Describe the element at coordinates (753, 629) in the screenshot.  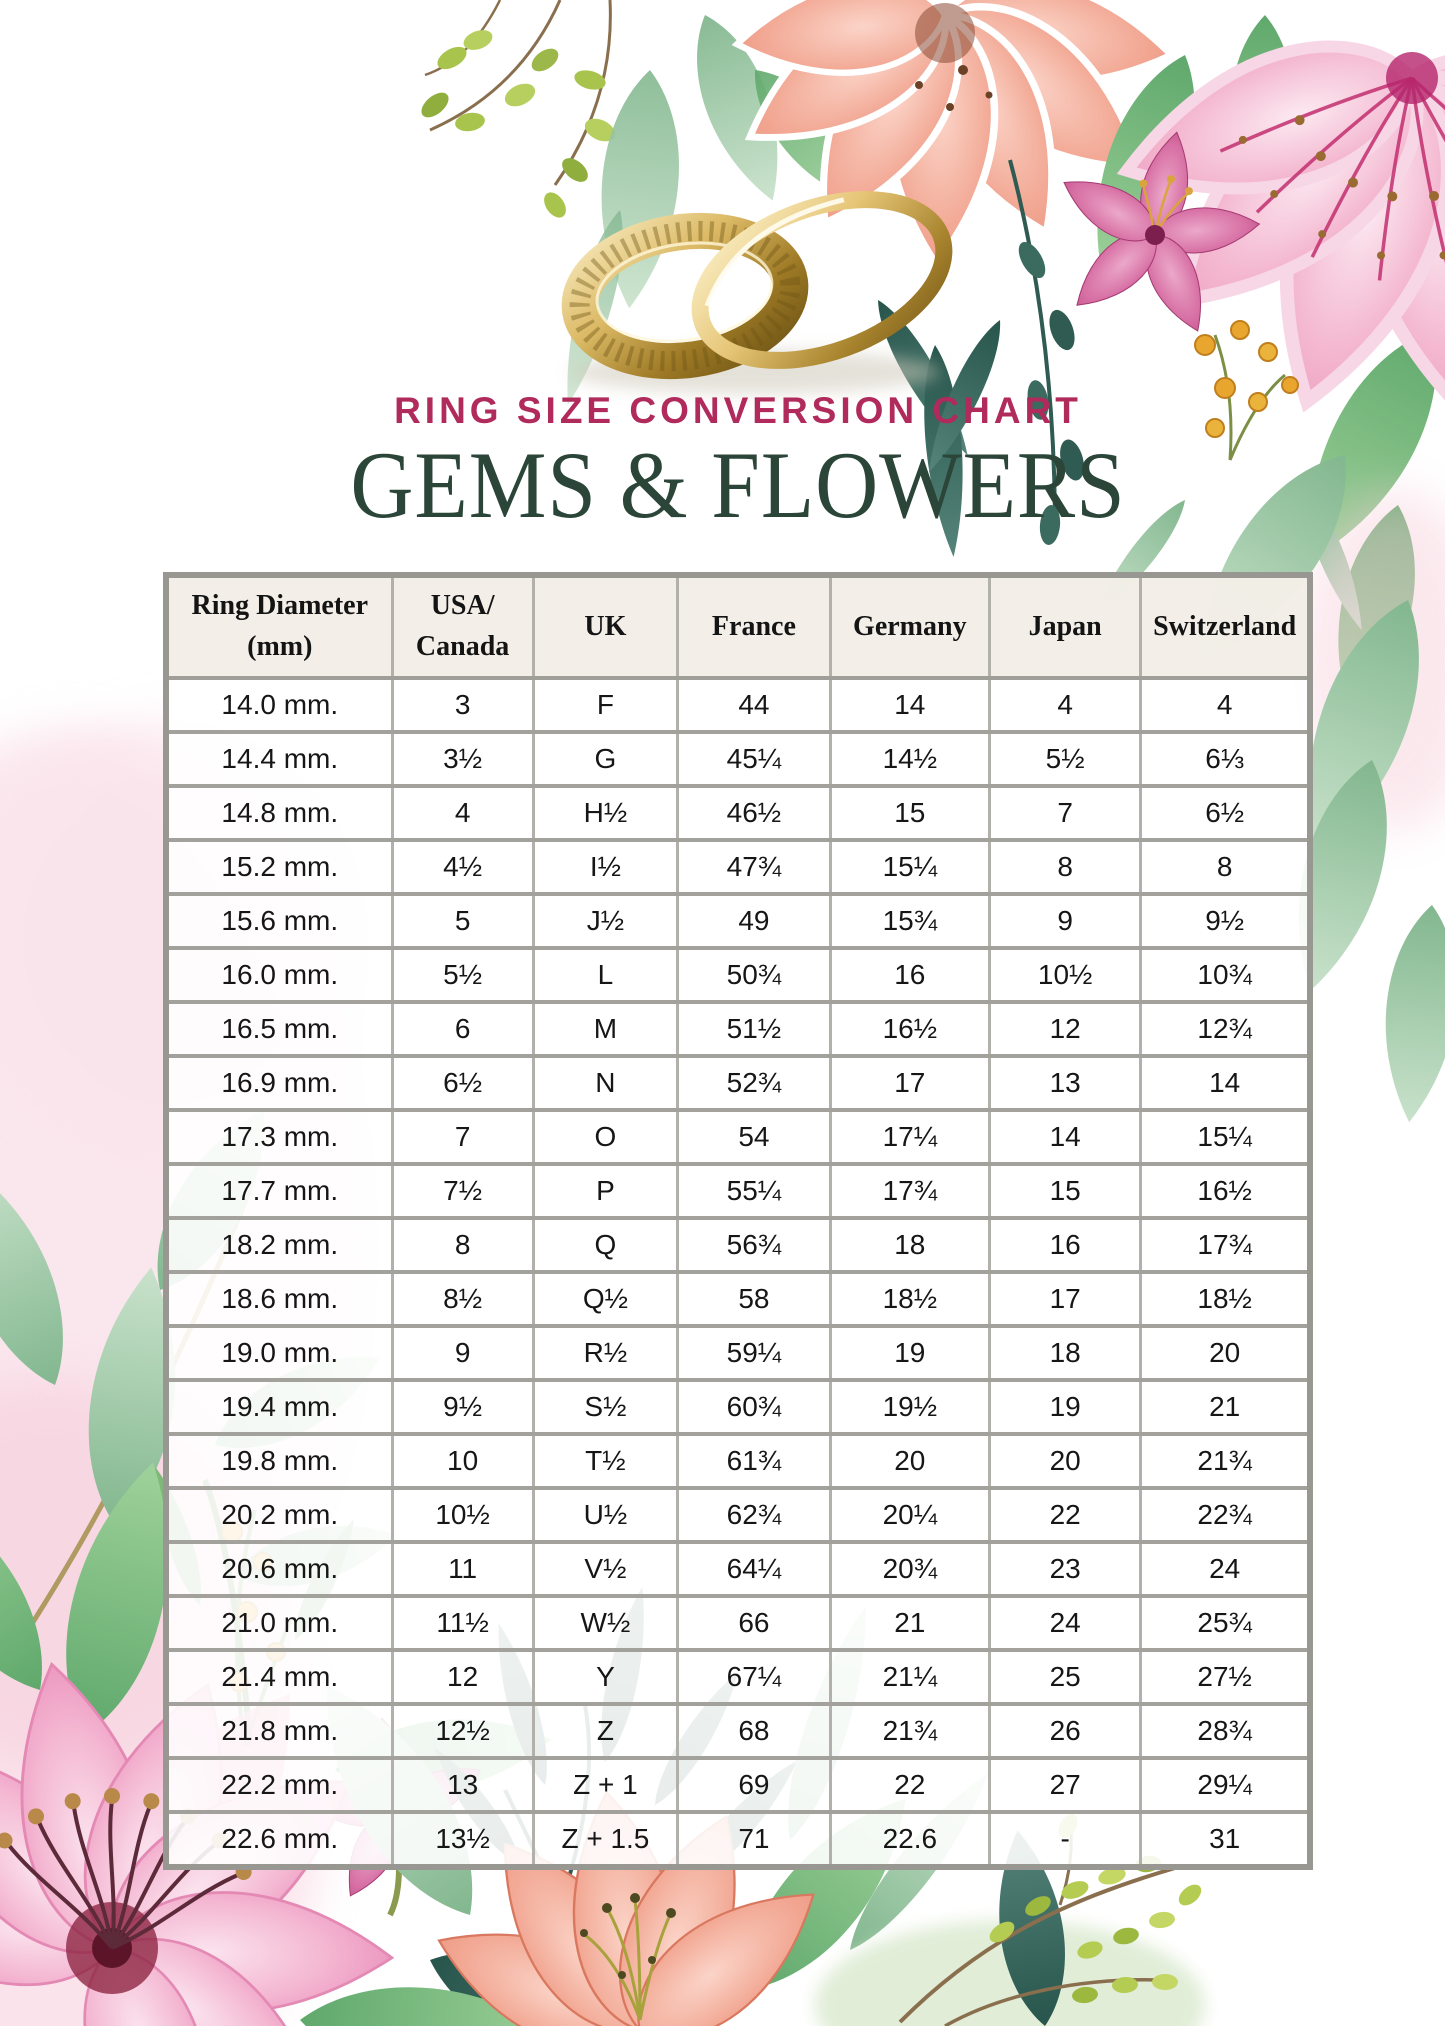
I see `column-header-3: France` at that location.